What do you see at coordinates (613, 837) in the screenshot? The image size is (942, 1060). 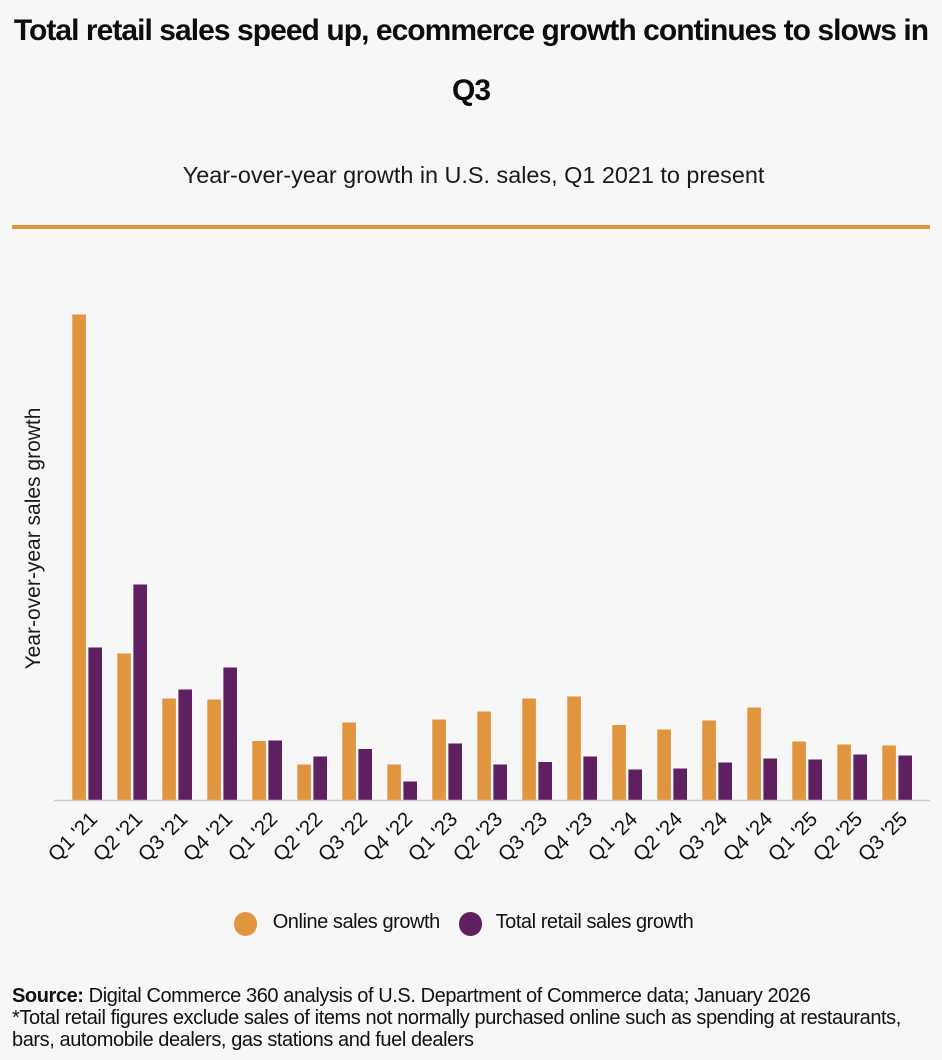 I see `svg-text: Q1 '24` at bounding box center [613, 837].